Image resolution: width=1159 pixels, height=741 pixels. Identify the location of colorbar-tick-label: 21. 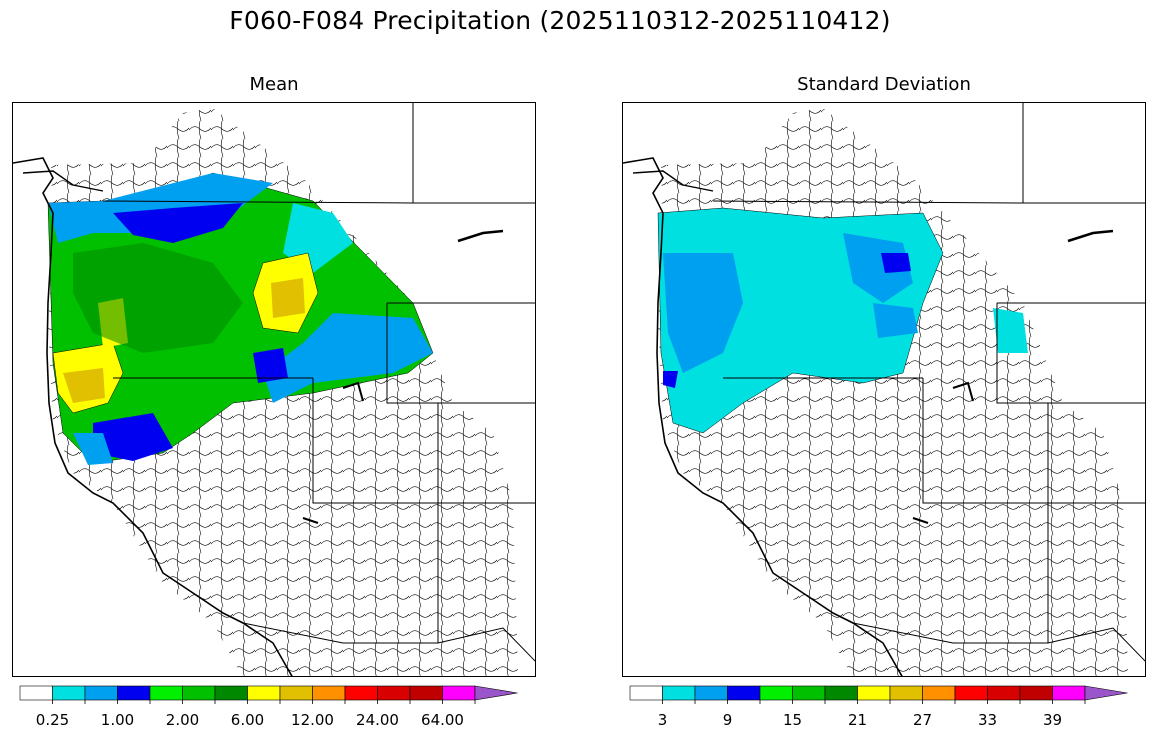
(857, 720).